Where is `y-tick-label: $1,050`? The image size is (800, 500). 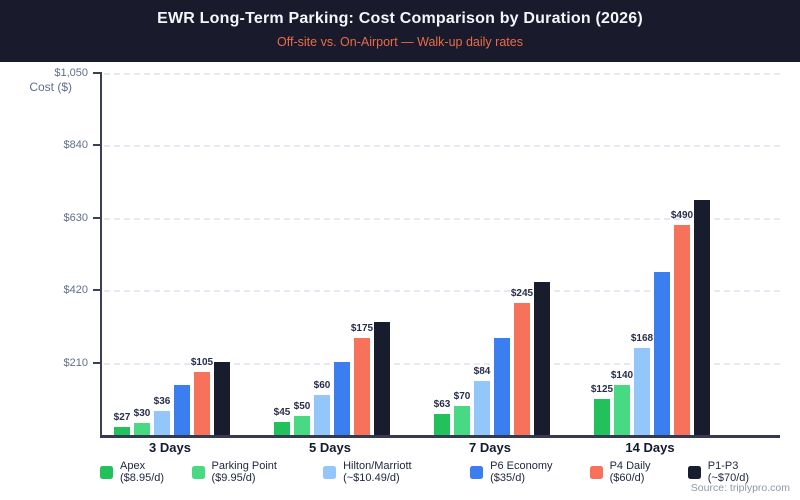 y-tick-label: $1,050 is located at coordinates (71, 73).